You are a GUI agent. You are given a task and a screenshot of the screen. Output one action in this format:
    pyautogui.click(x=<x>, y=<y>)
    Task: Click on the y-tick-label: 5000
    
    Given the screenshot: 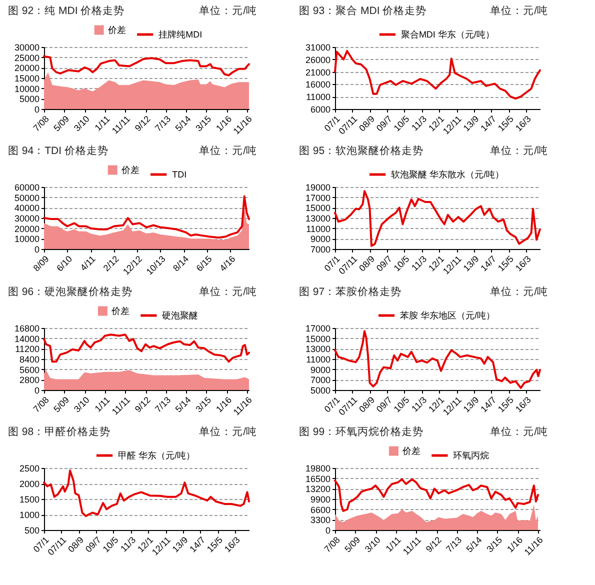 What is the action you would take?
    pyautogui.click(x=320, y=391)
    